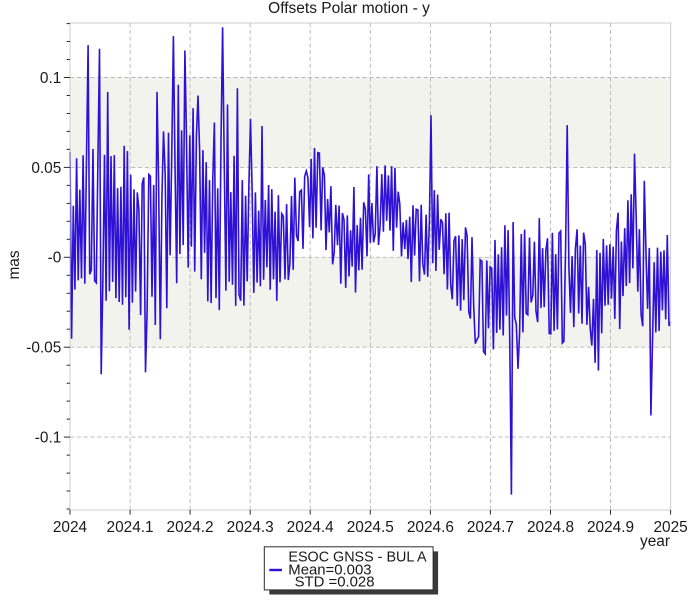 The width and height of the screenshot is (700, 605). I want to click on svg-text: 2024.5, so click(370, 527).